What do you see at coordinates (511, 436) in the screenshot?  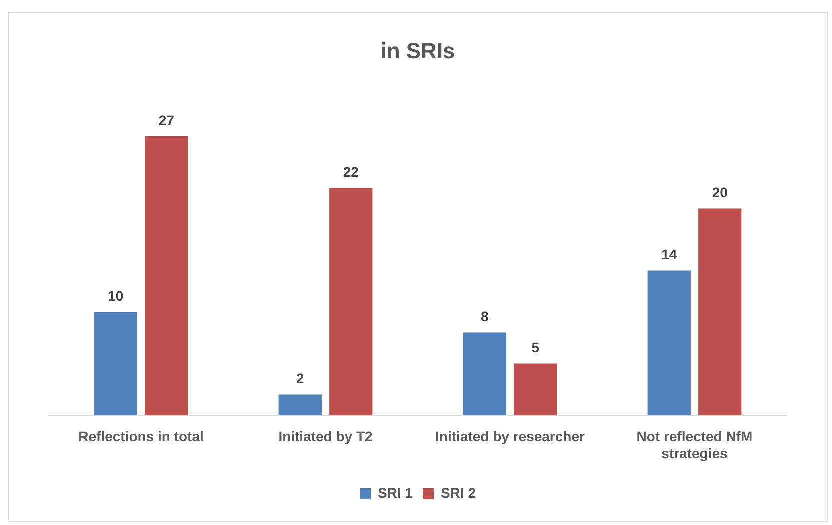 I see `x-tick-label: Initiated by researcher` at bounding box center [511, 436].